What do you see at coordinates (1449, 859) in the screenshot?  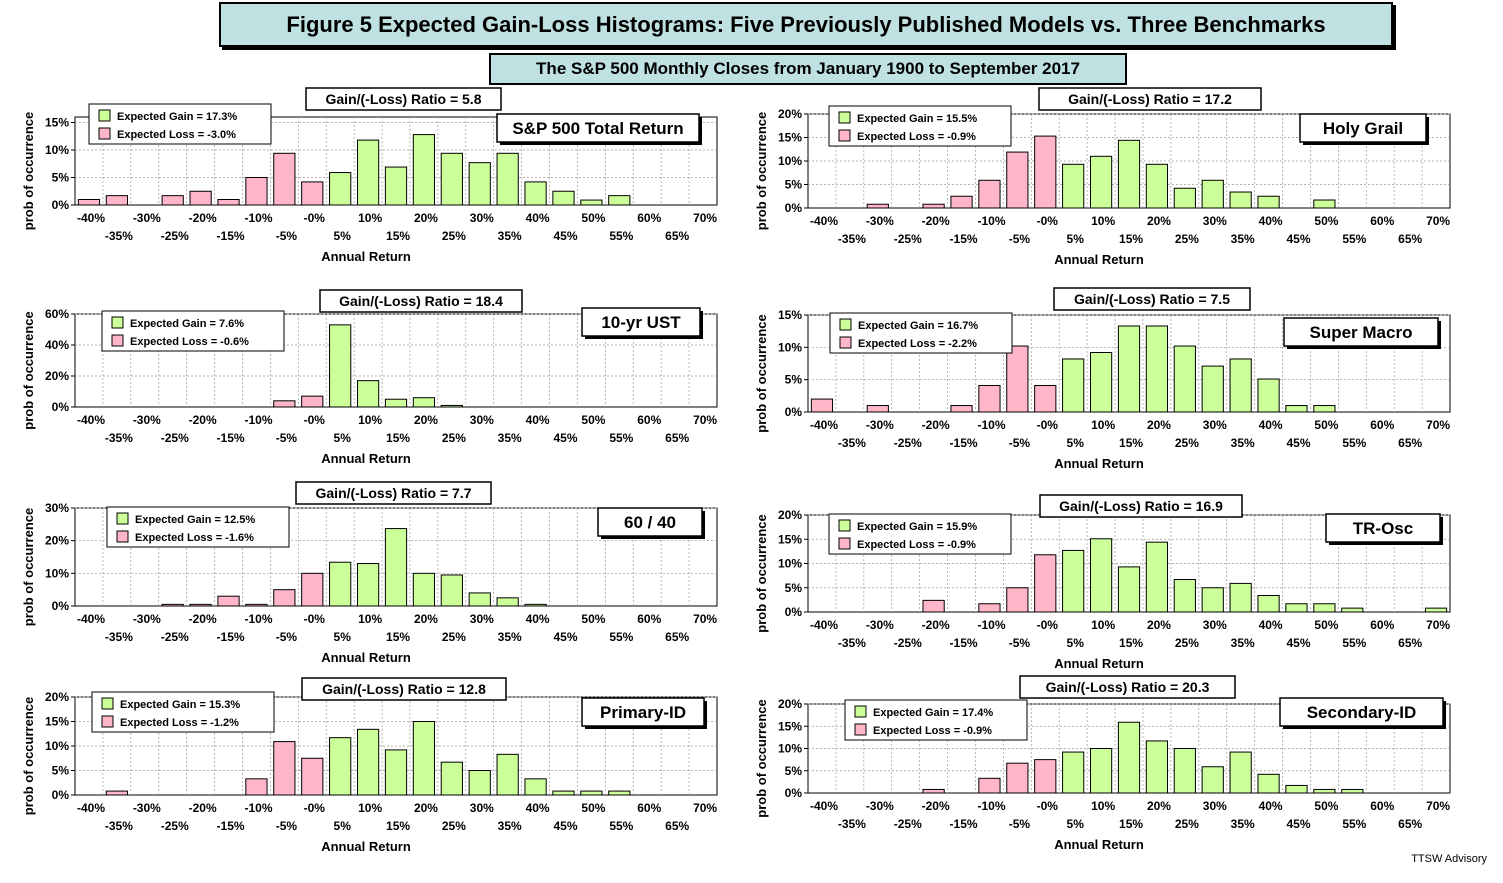 I see `footer-credit: TTSW Advisory` at bounding box center [1449, 859].